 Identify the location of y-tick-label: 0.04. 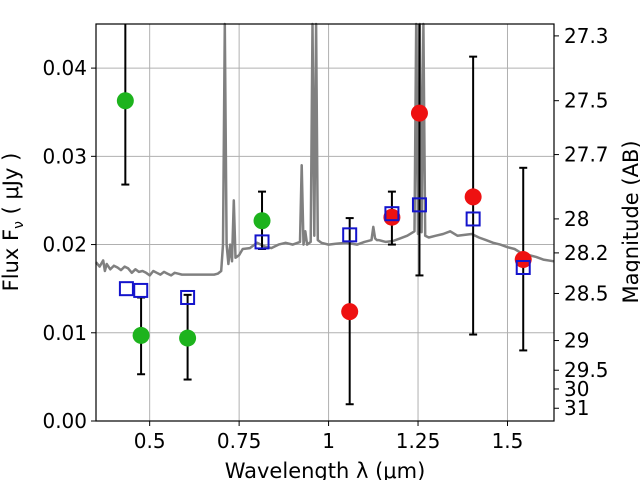
(64, 68).